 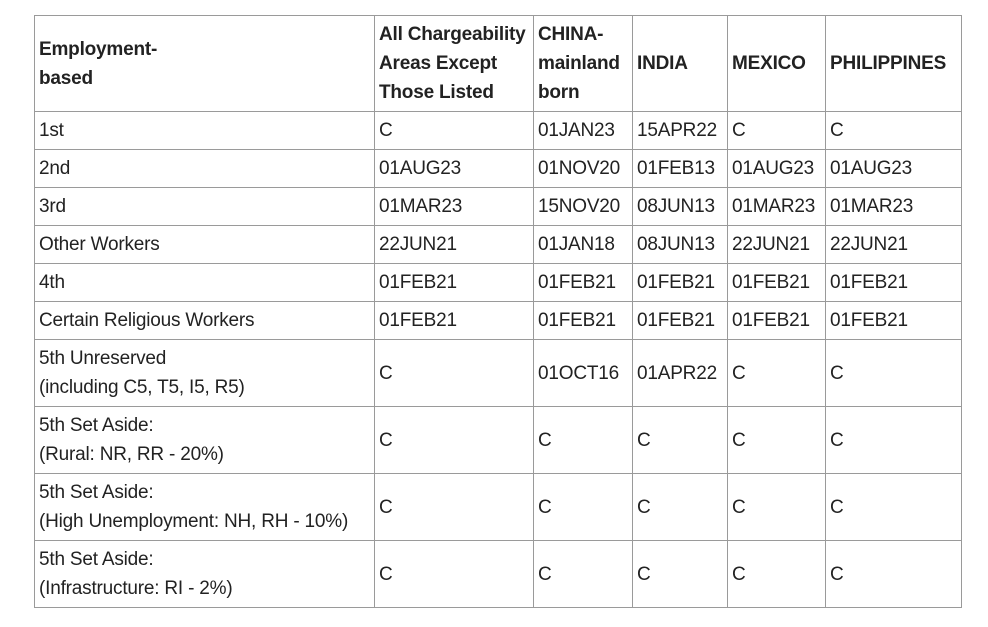 I want to click on category-line: Other Workers, so click(x=99, y=244).